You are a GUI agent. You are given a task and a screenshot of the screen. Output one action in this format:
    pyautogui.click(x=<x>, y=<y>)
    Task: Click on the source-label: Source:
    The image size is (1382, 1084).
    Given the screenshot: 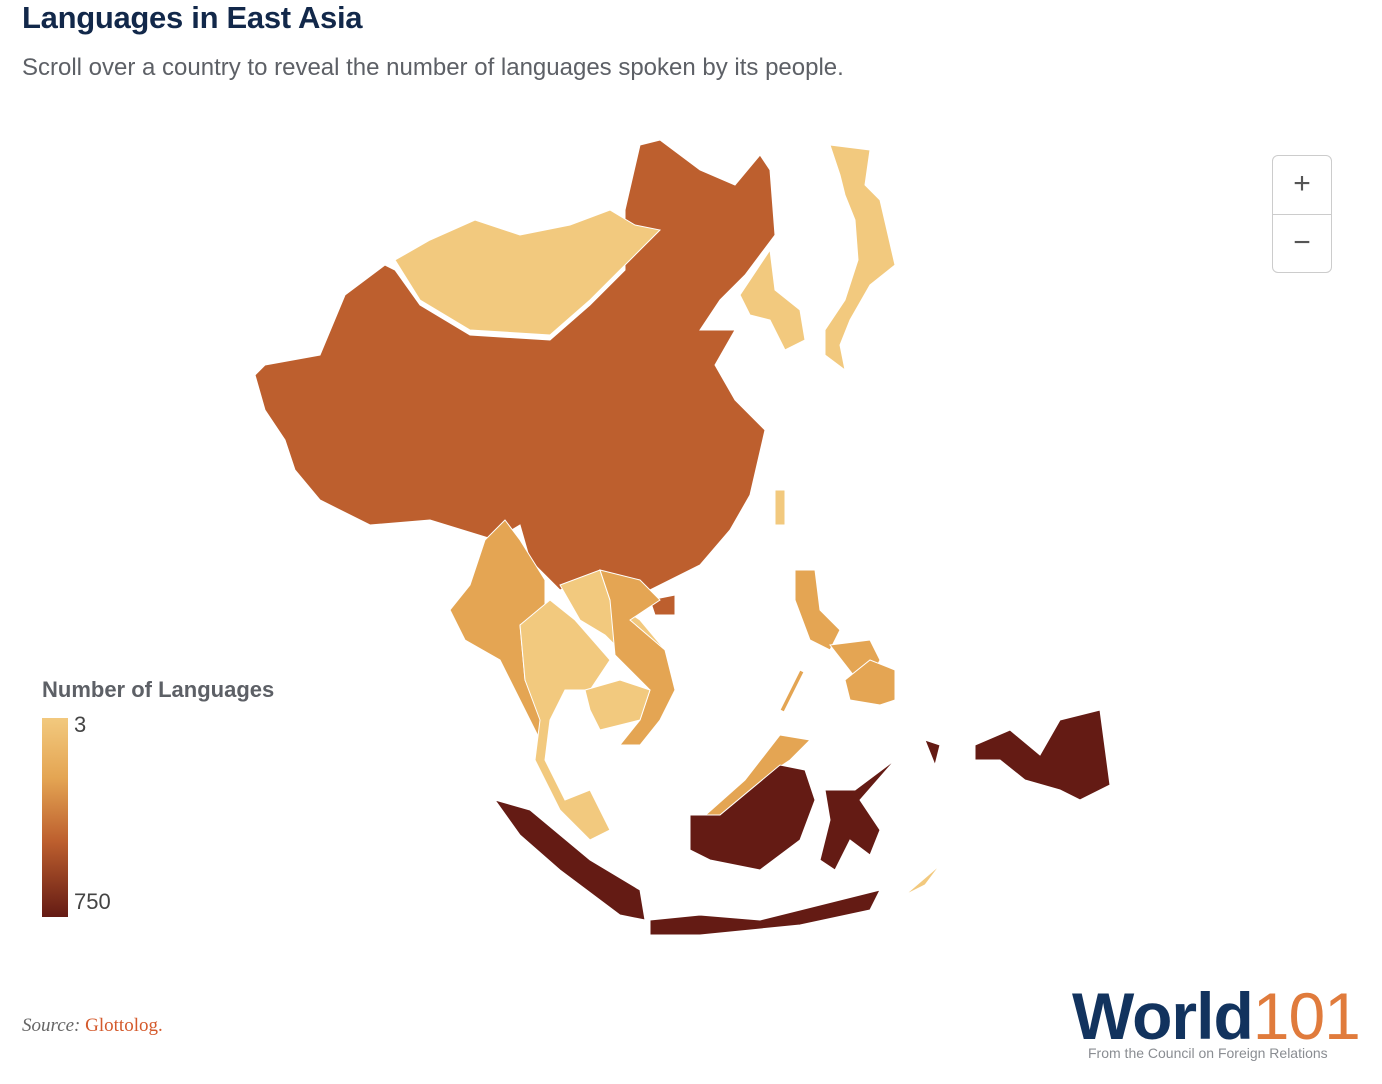 What is the action you would take?
    pyautogui.click(x=51, y=1025)
    